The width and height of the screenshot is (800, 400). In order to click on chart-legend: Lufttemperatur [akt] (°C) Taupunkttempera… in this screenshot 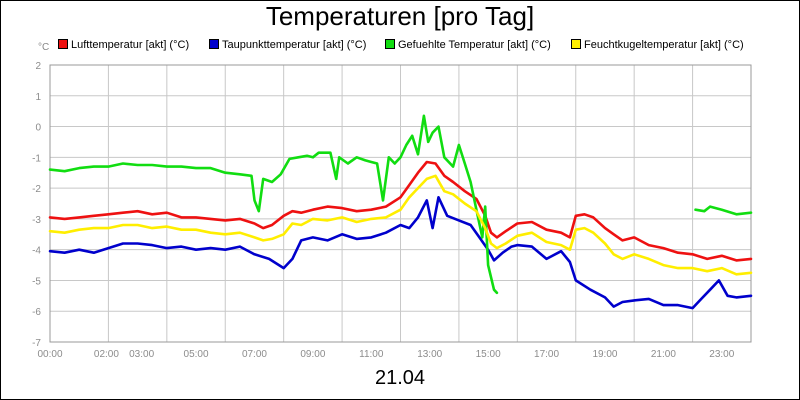, I will do `click(424, 46)`.